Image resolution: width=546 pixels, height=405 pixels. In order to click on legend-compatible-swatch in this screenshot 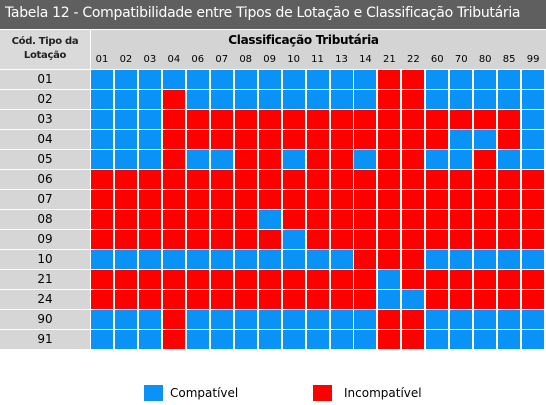, I will do `click(153, 393)`.